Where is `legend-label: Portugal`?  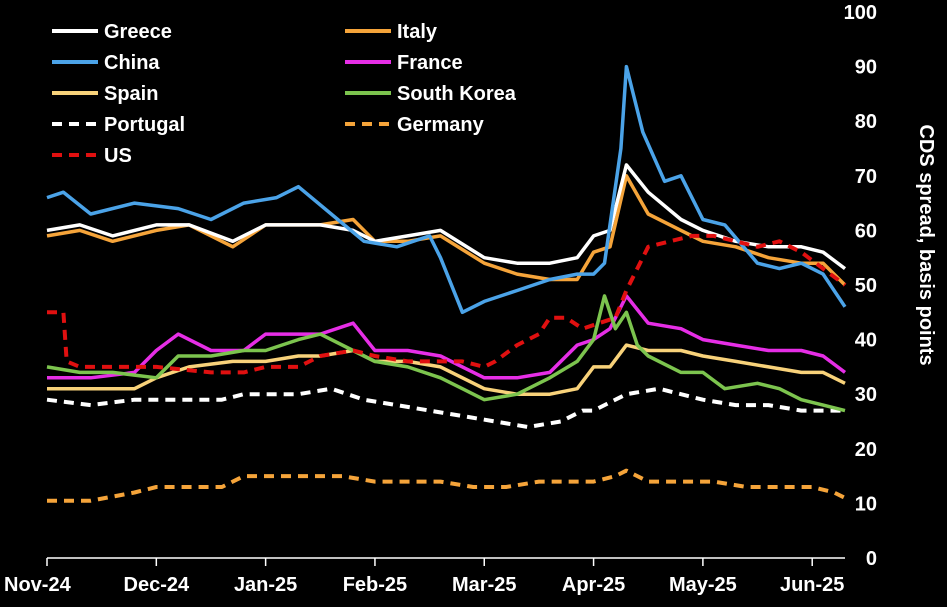 legend-label: Portugal is located at coordinates (144, 125).